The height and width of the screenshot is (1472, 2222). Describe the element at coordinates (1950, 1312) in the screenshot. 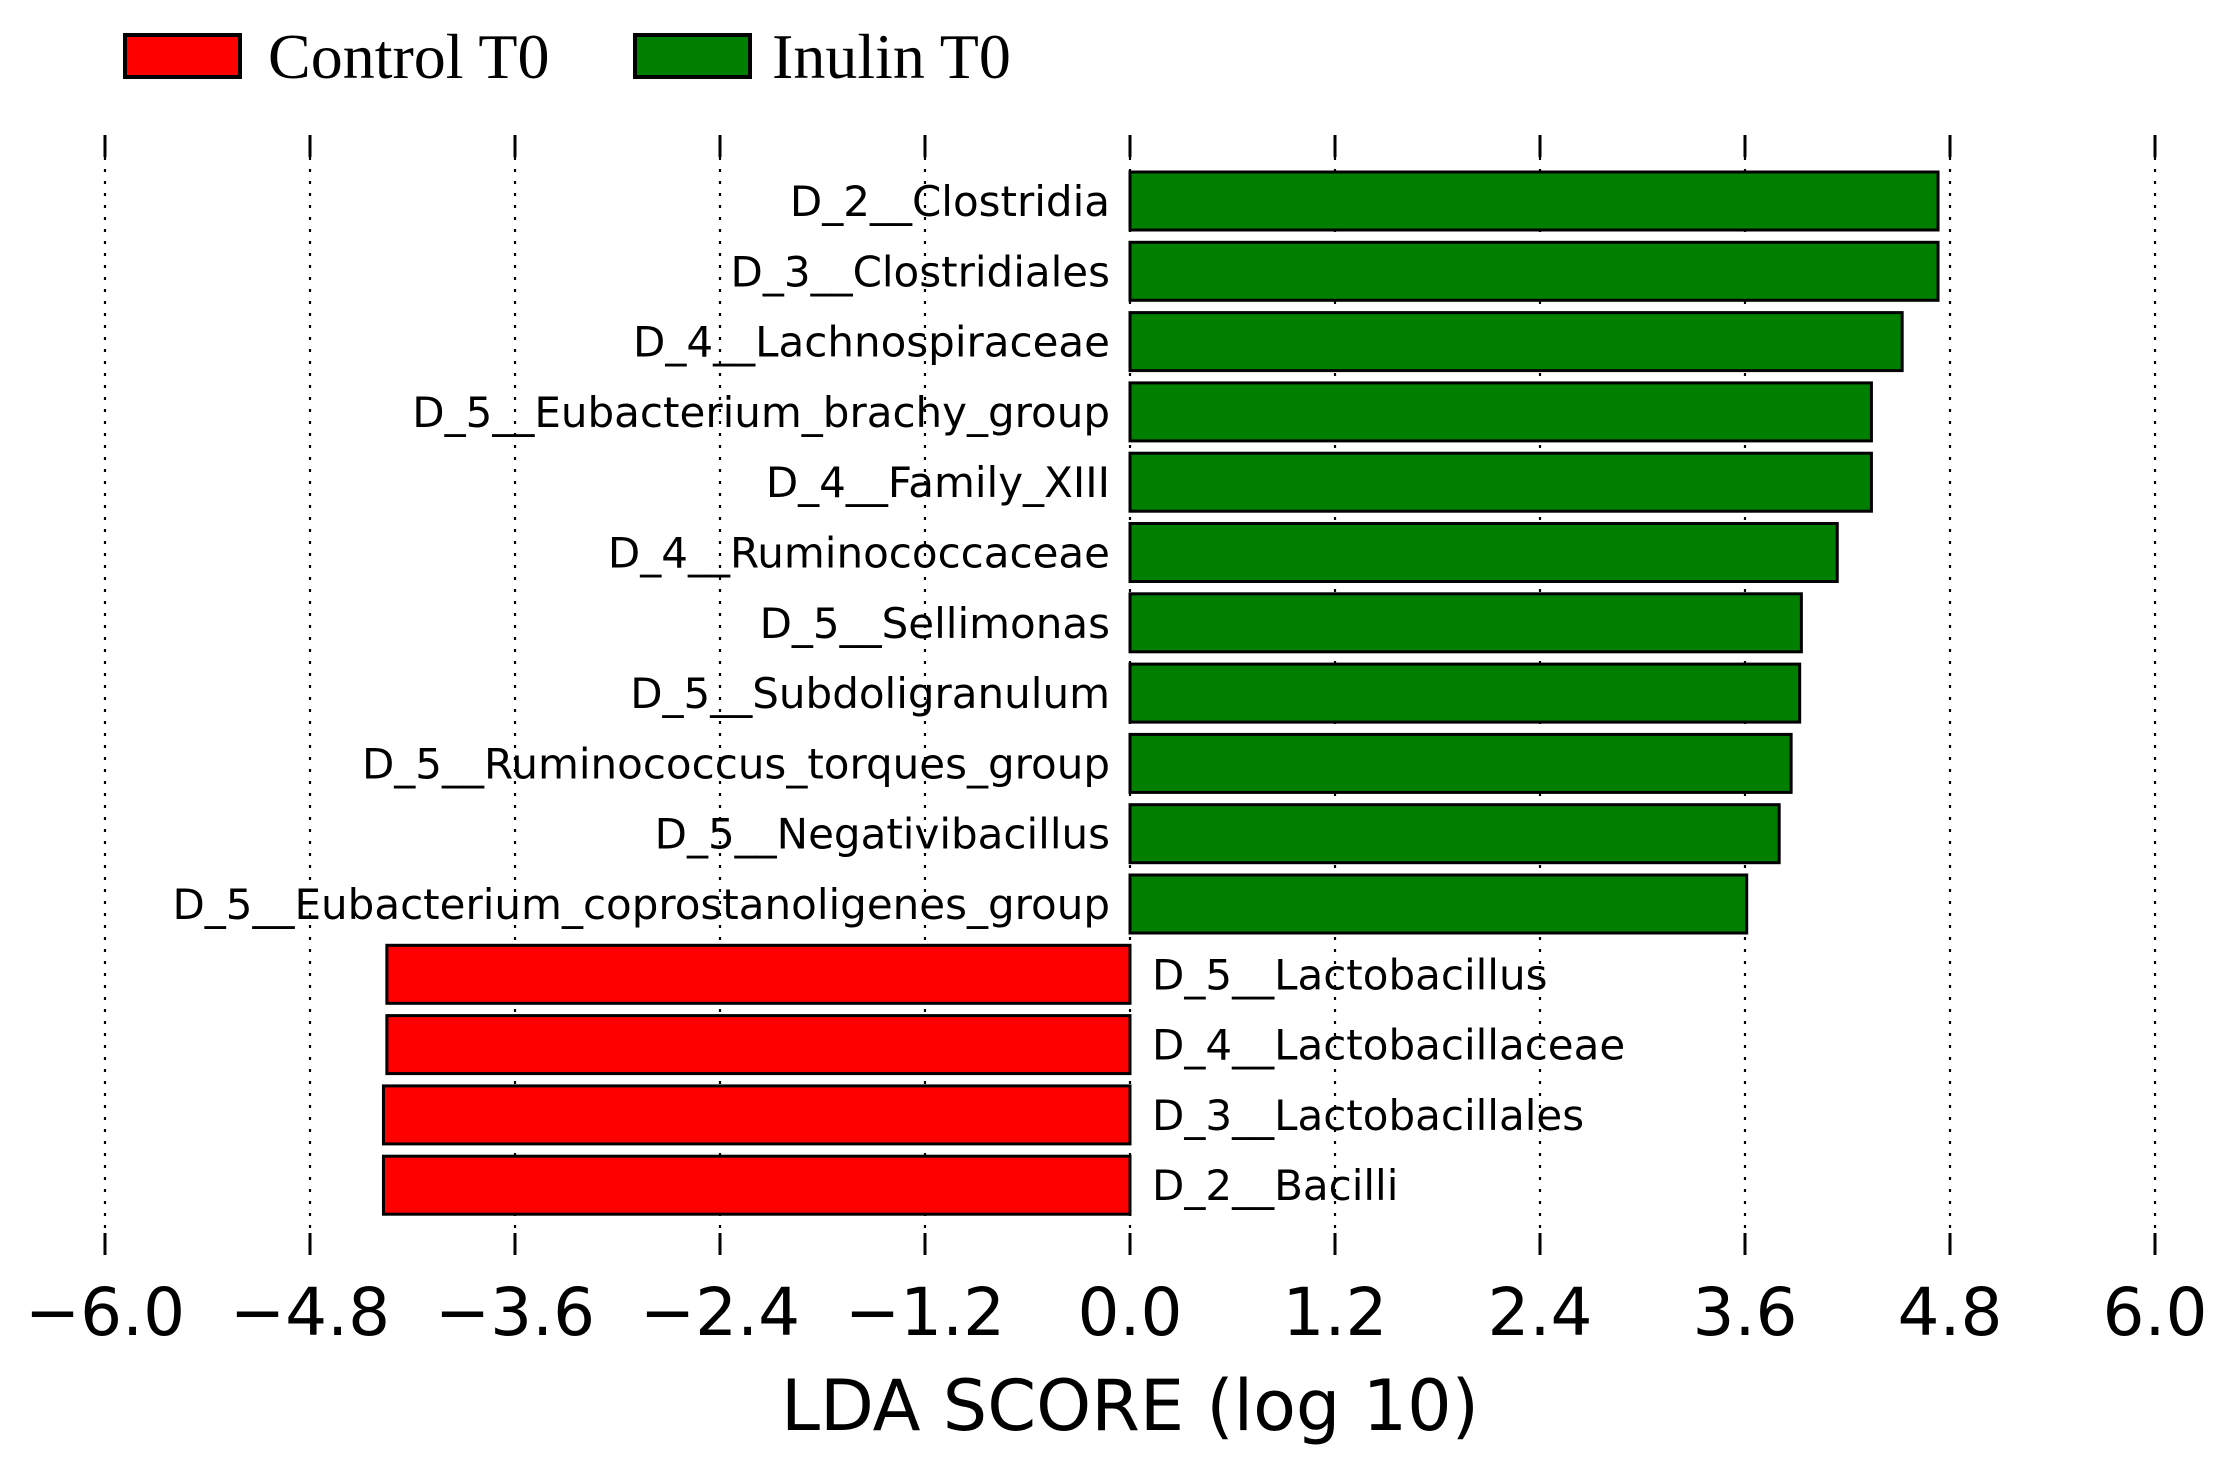

I see `x-tick-label: 4.8` at that location.